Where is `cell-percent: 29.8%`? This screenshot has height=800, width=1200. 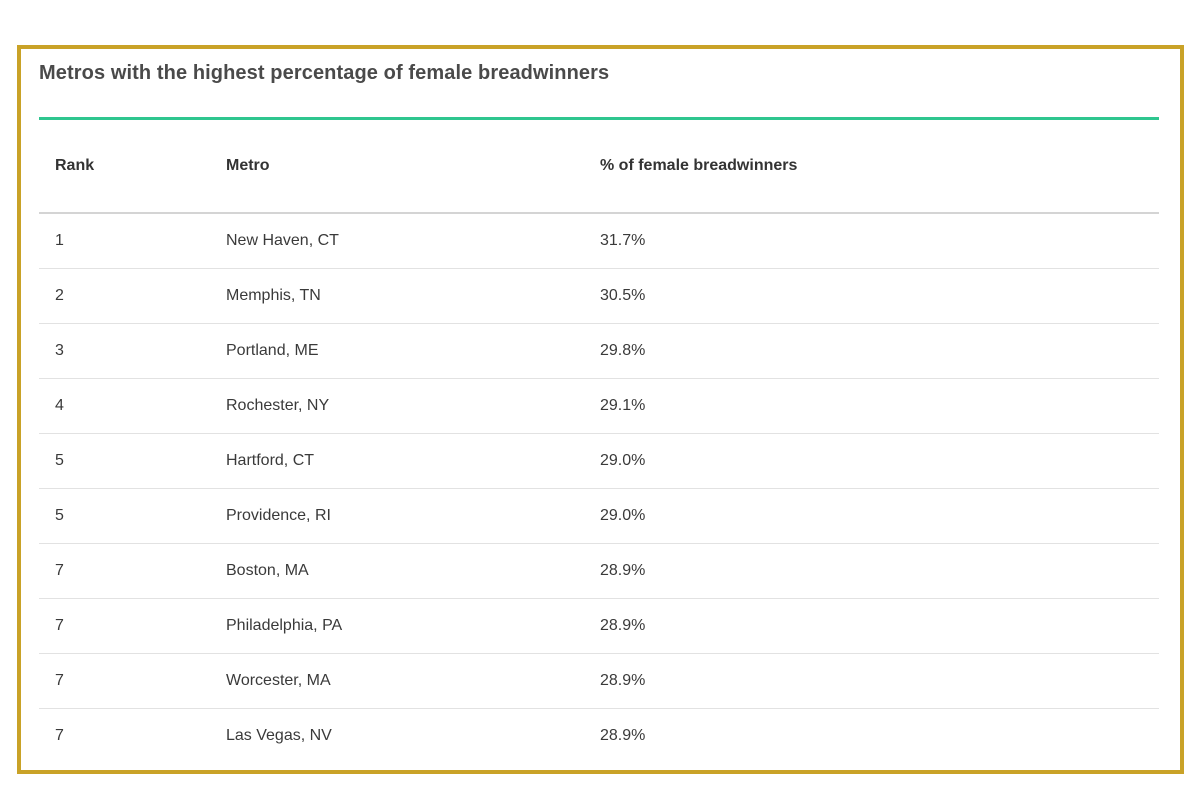
cell-percent: 29.8% is located at coordinates (623, 350).